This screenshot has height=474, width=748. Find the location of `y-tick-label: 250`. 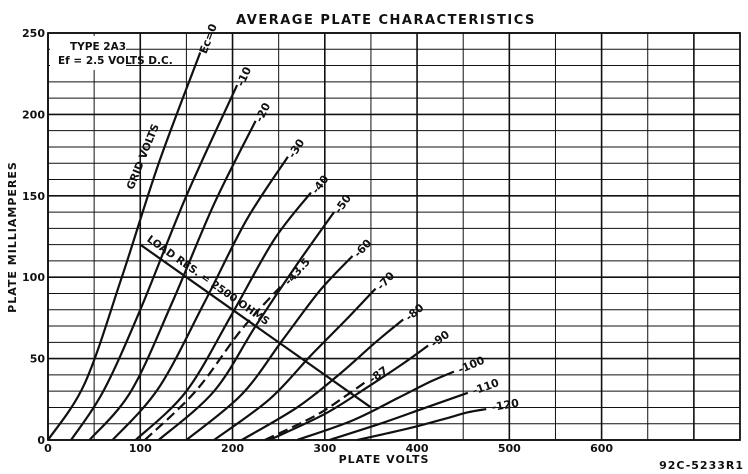

y-tick-label: 250 is located at coordinates (33, 33).